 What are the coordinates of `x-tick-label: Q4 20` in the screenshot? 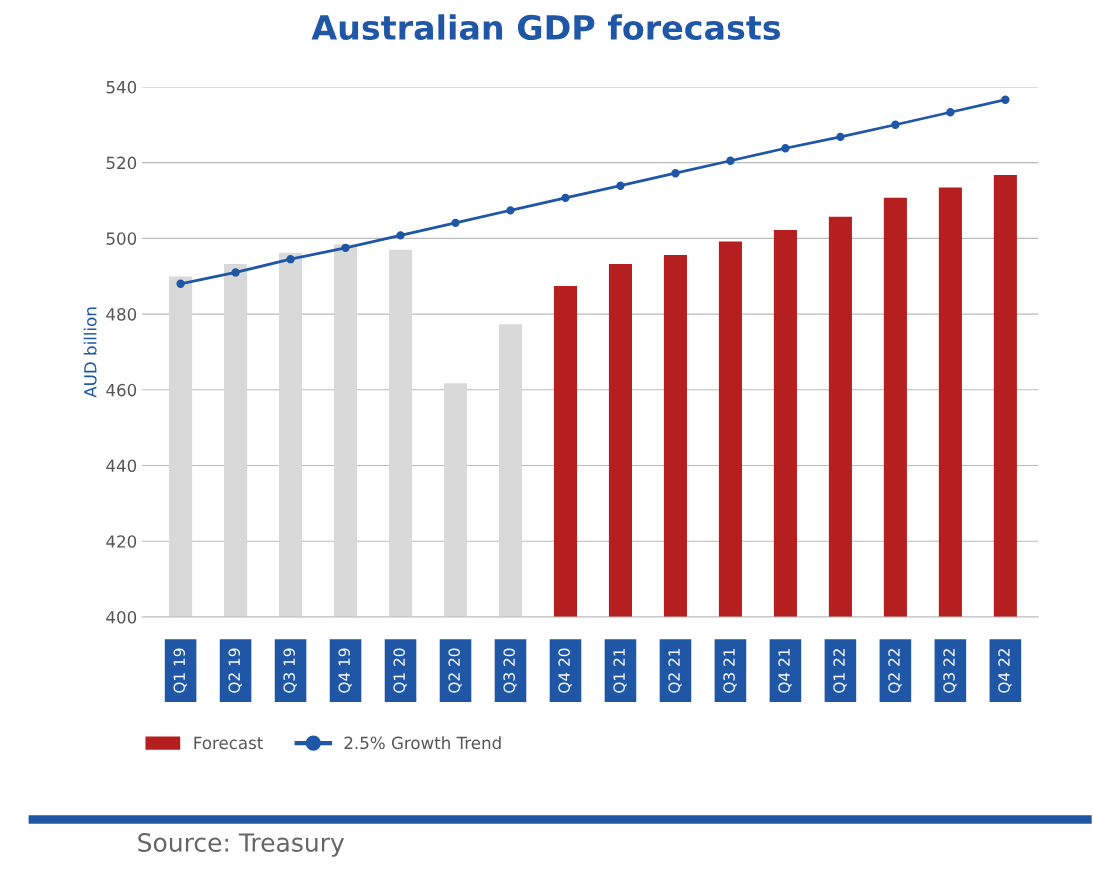 It's located at (565, 670).